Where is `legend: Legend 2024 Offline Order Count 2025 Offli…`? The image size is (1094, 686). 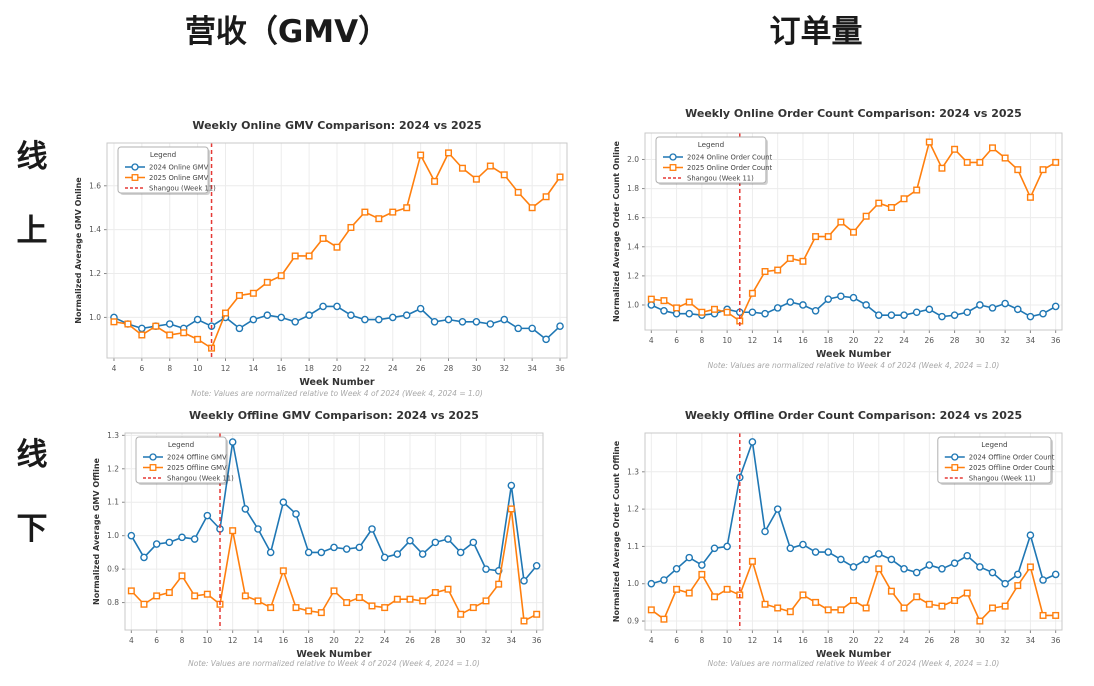 legend: Legend 2024 Offline Order Count 2025 Offli… is located at coordinates (996, 460).